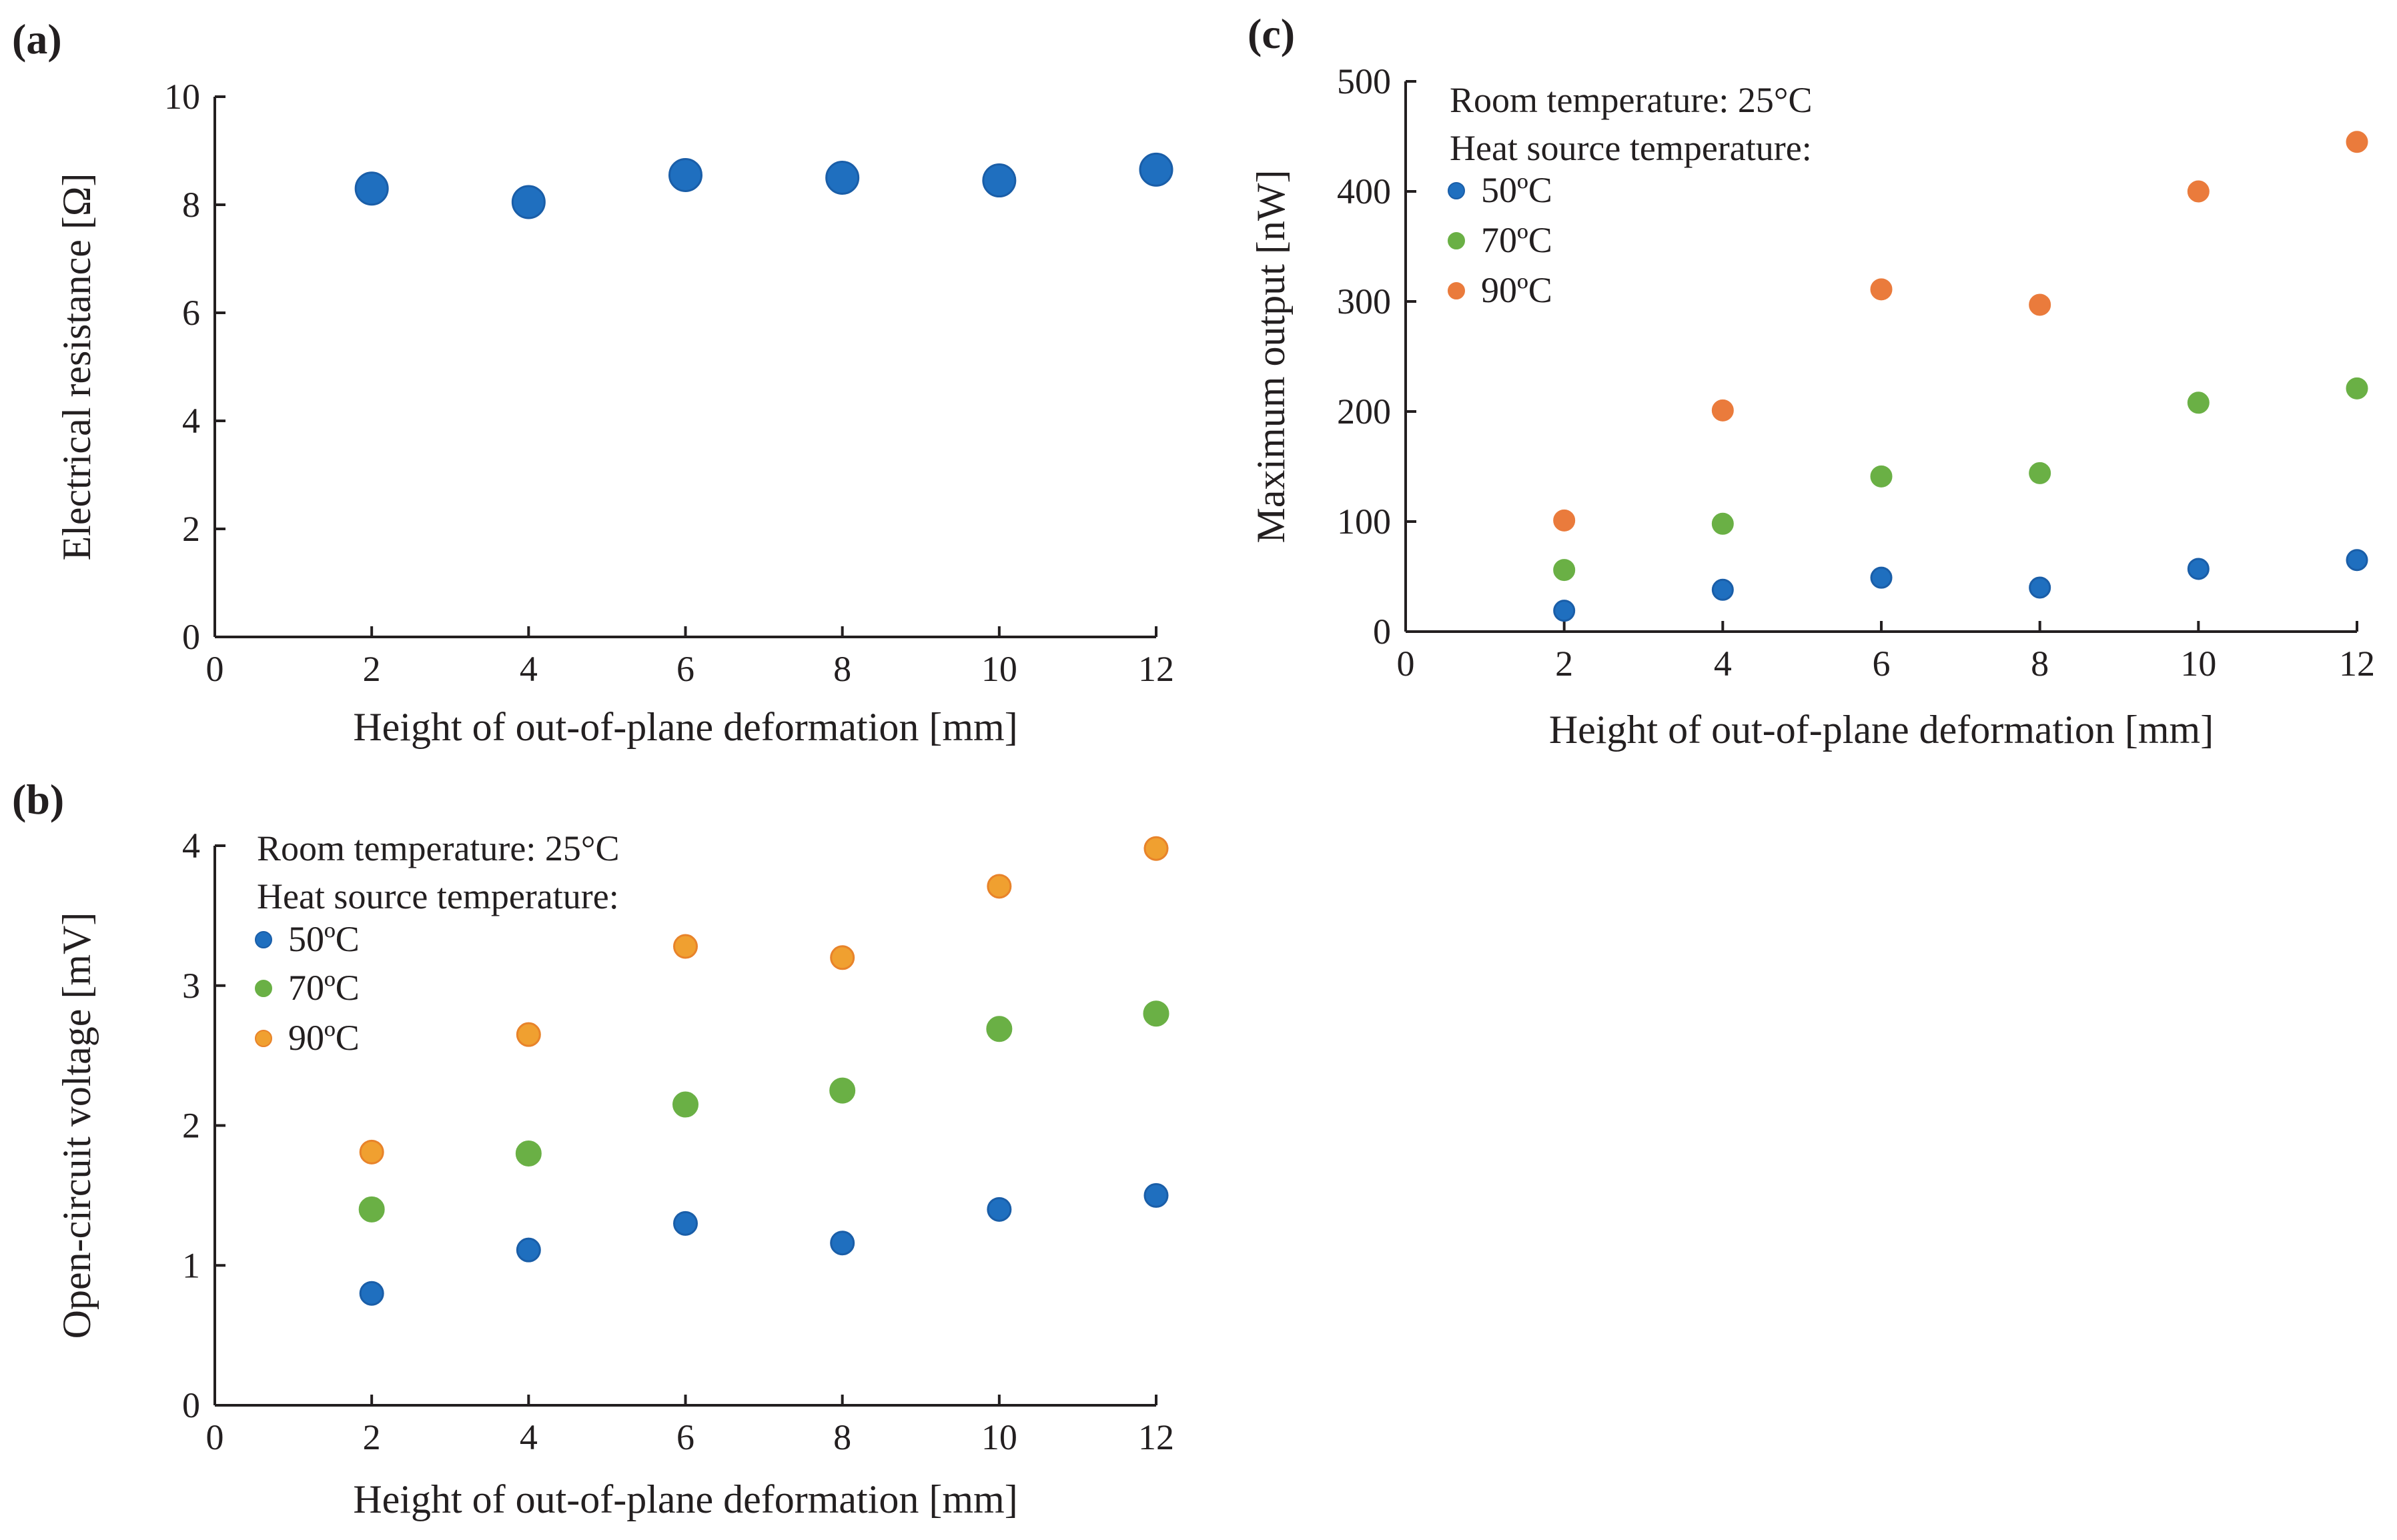  Describe the element at coordinates (191, 986) in the screenshot. I see `y-tick-label: 3` at that location.